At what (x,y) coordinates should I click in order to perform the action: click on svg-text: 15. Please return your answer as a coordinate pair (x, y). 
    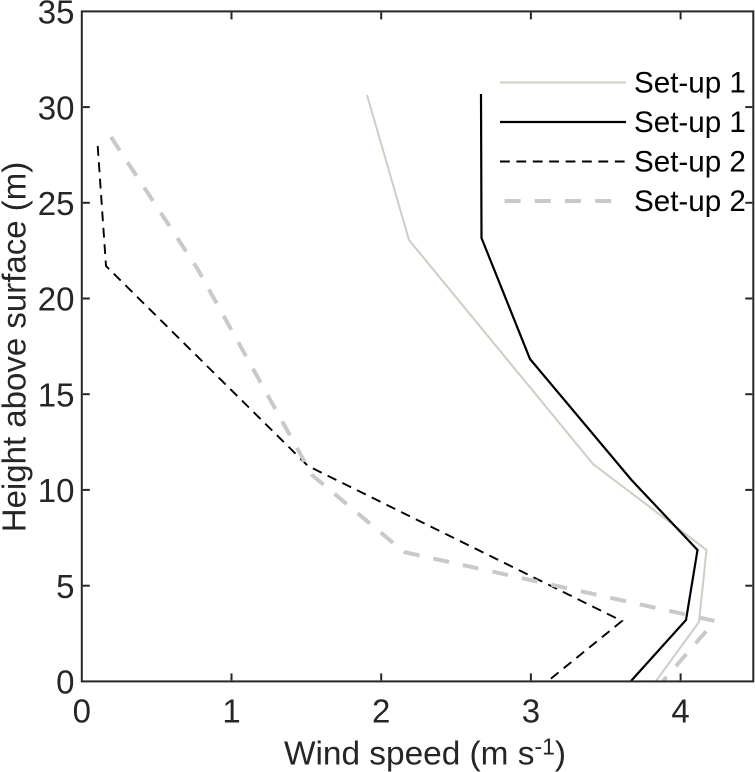
    Looking at the image, I should click on (56, 394).